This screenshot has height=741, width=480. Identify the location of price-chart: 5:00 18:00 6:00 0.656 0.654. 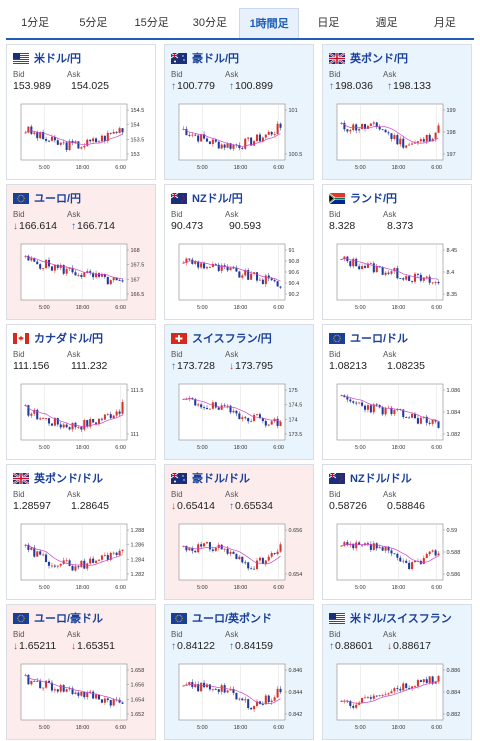
(240, 558).